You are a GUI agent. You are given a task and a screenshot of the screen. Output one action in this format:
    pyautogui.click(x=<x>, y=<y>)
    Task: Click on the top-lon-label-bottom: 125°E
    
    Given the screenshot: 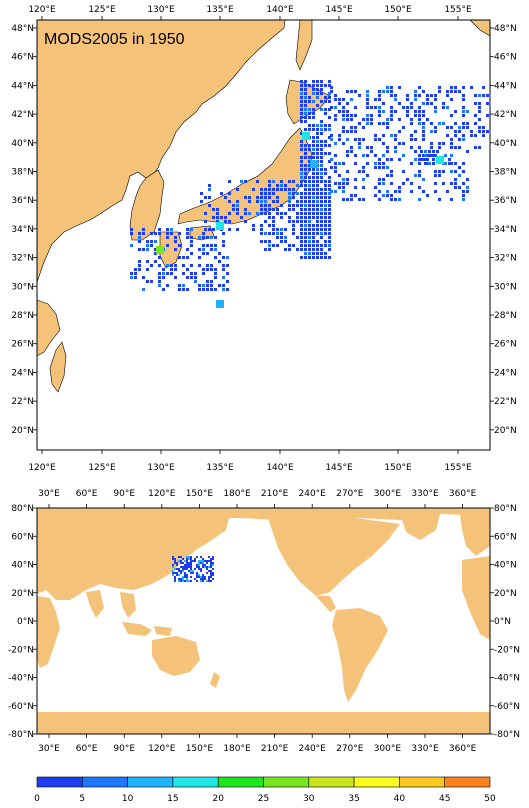 What is the action you would take?
    pyautogui.click(x=102, y=468)
    